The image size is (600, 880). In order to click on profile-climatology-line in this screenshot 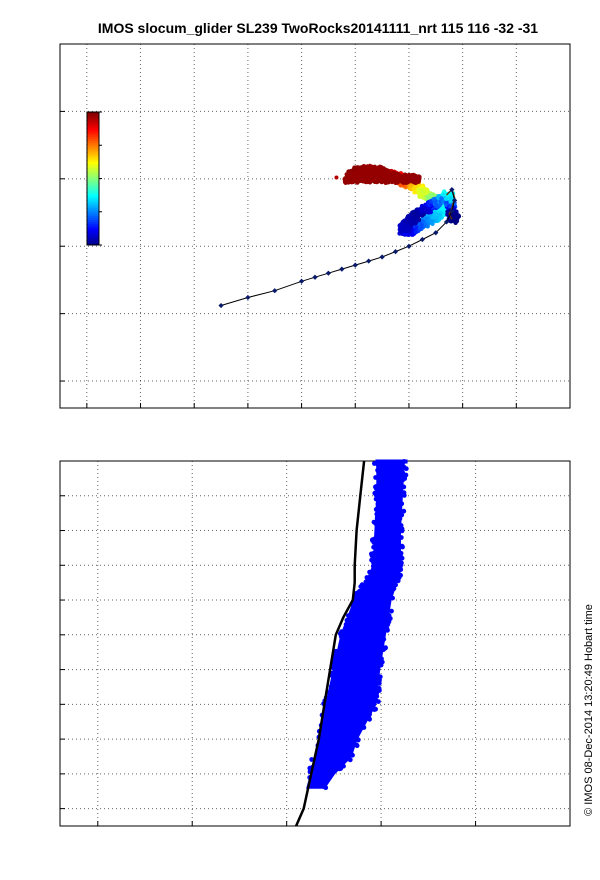, I will do `click(330, 643)`.